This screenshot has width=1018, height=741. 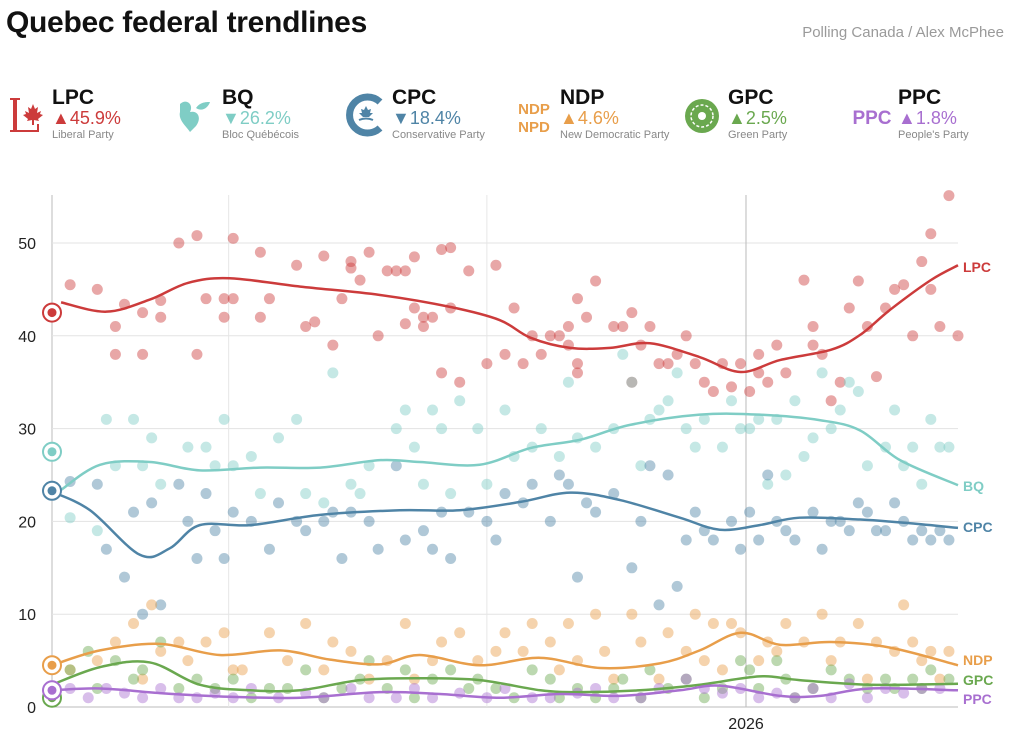 I want to click on party-abbr: CPC, so click(x=414, y=97).